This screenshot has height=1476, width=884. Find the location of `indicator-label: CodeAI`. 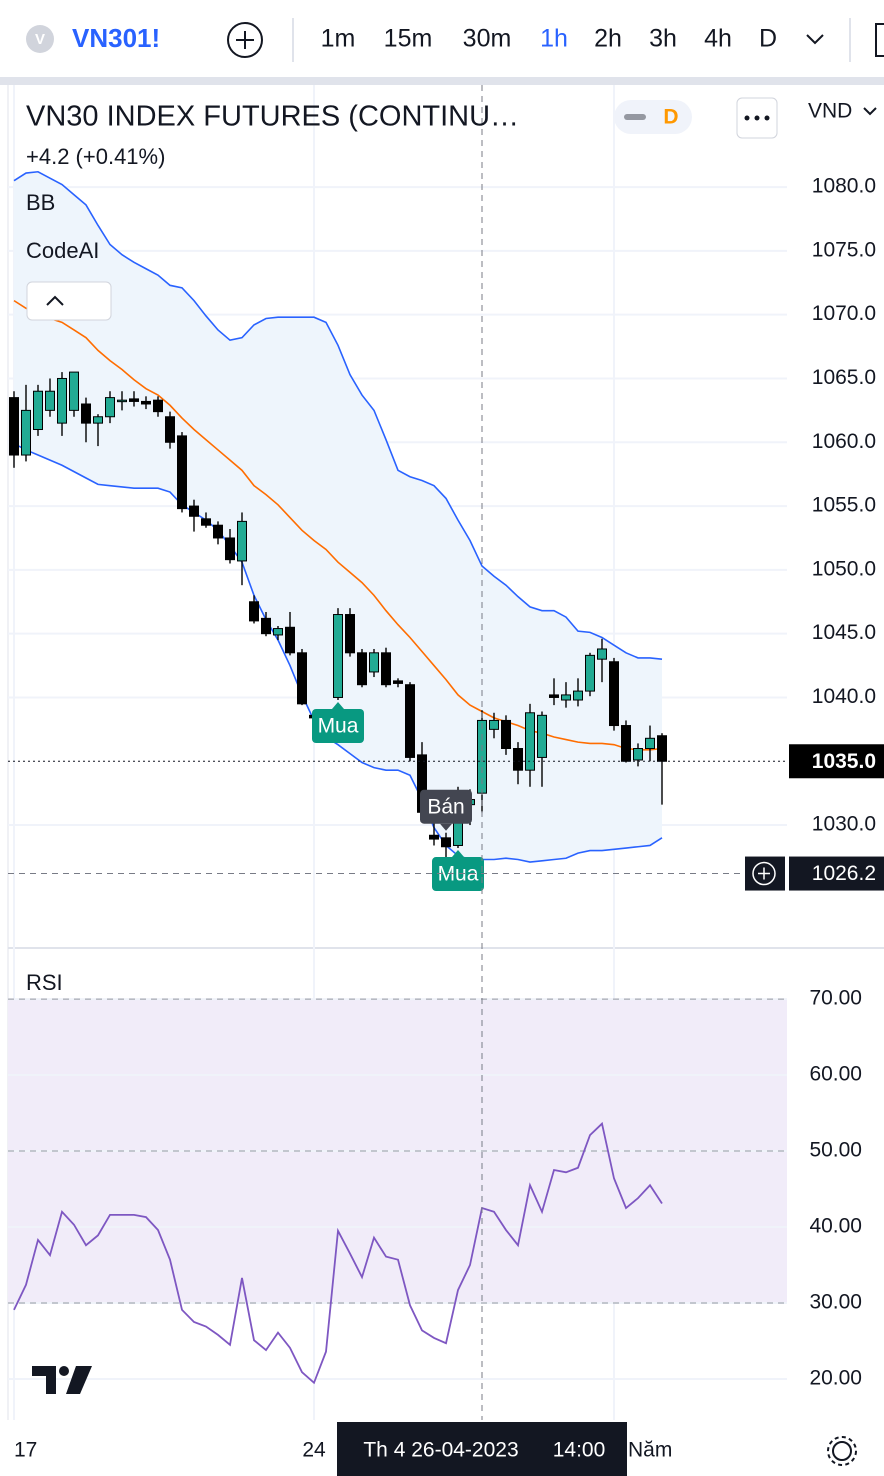

indicator-label: CodeAI is located at coordinates (62, 250).